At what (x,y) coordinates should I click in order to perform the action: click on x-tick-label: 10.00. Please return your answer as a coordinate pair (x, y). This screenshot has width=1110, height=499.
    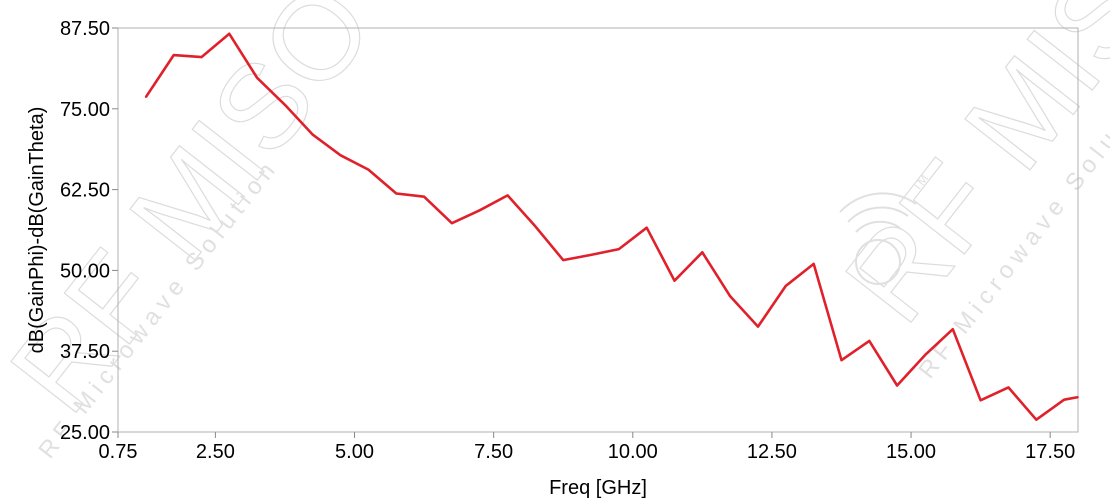
    Looking at the image, I should click on (633, 452).